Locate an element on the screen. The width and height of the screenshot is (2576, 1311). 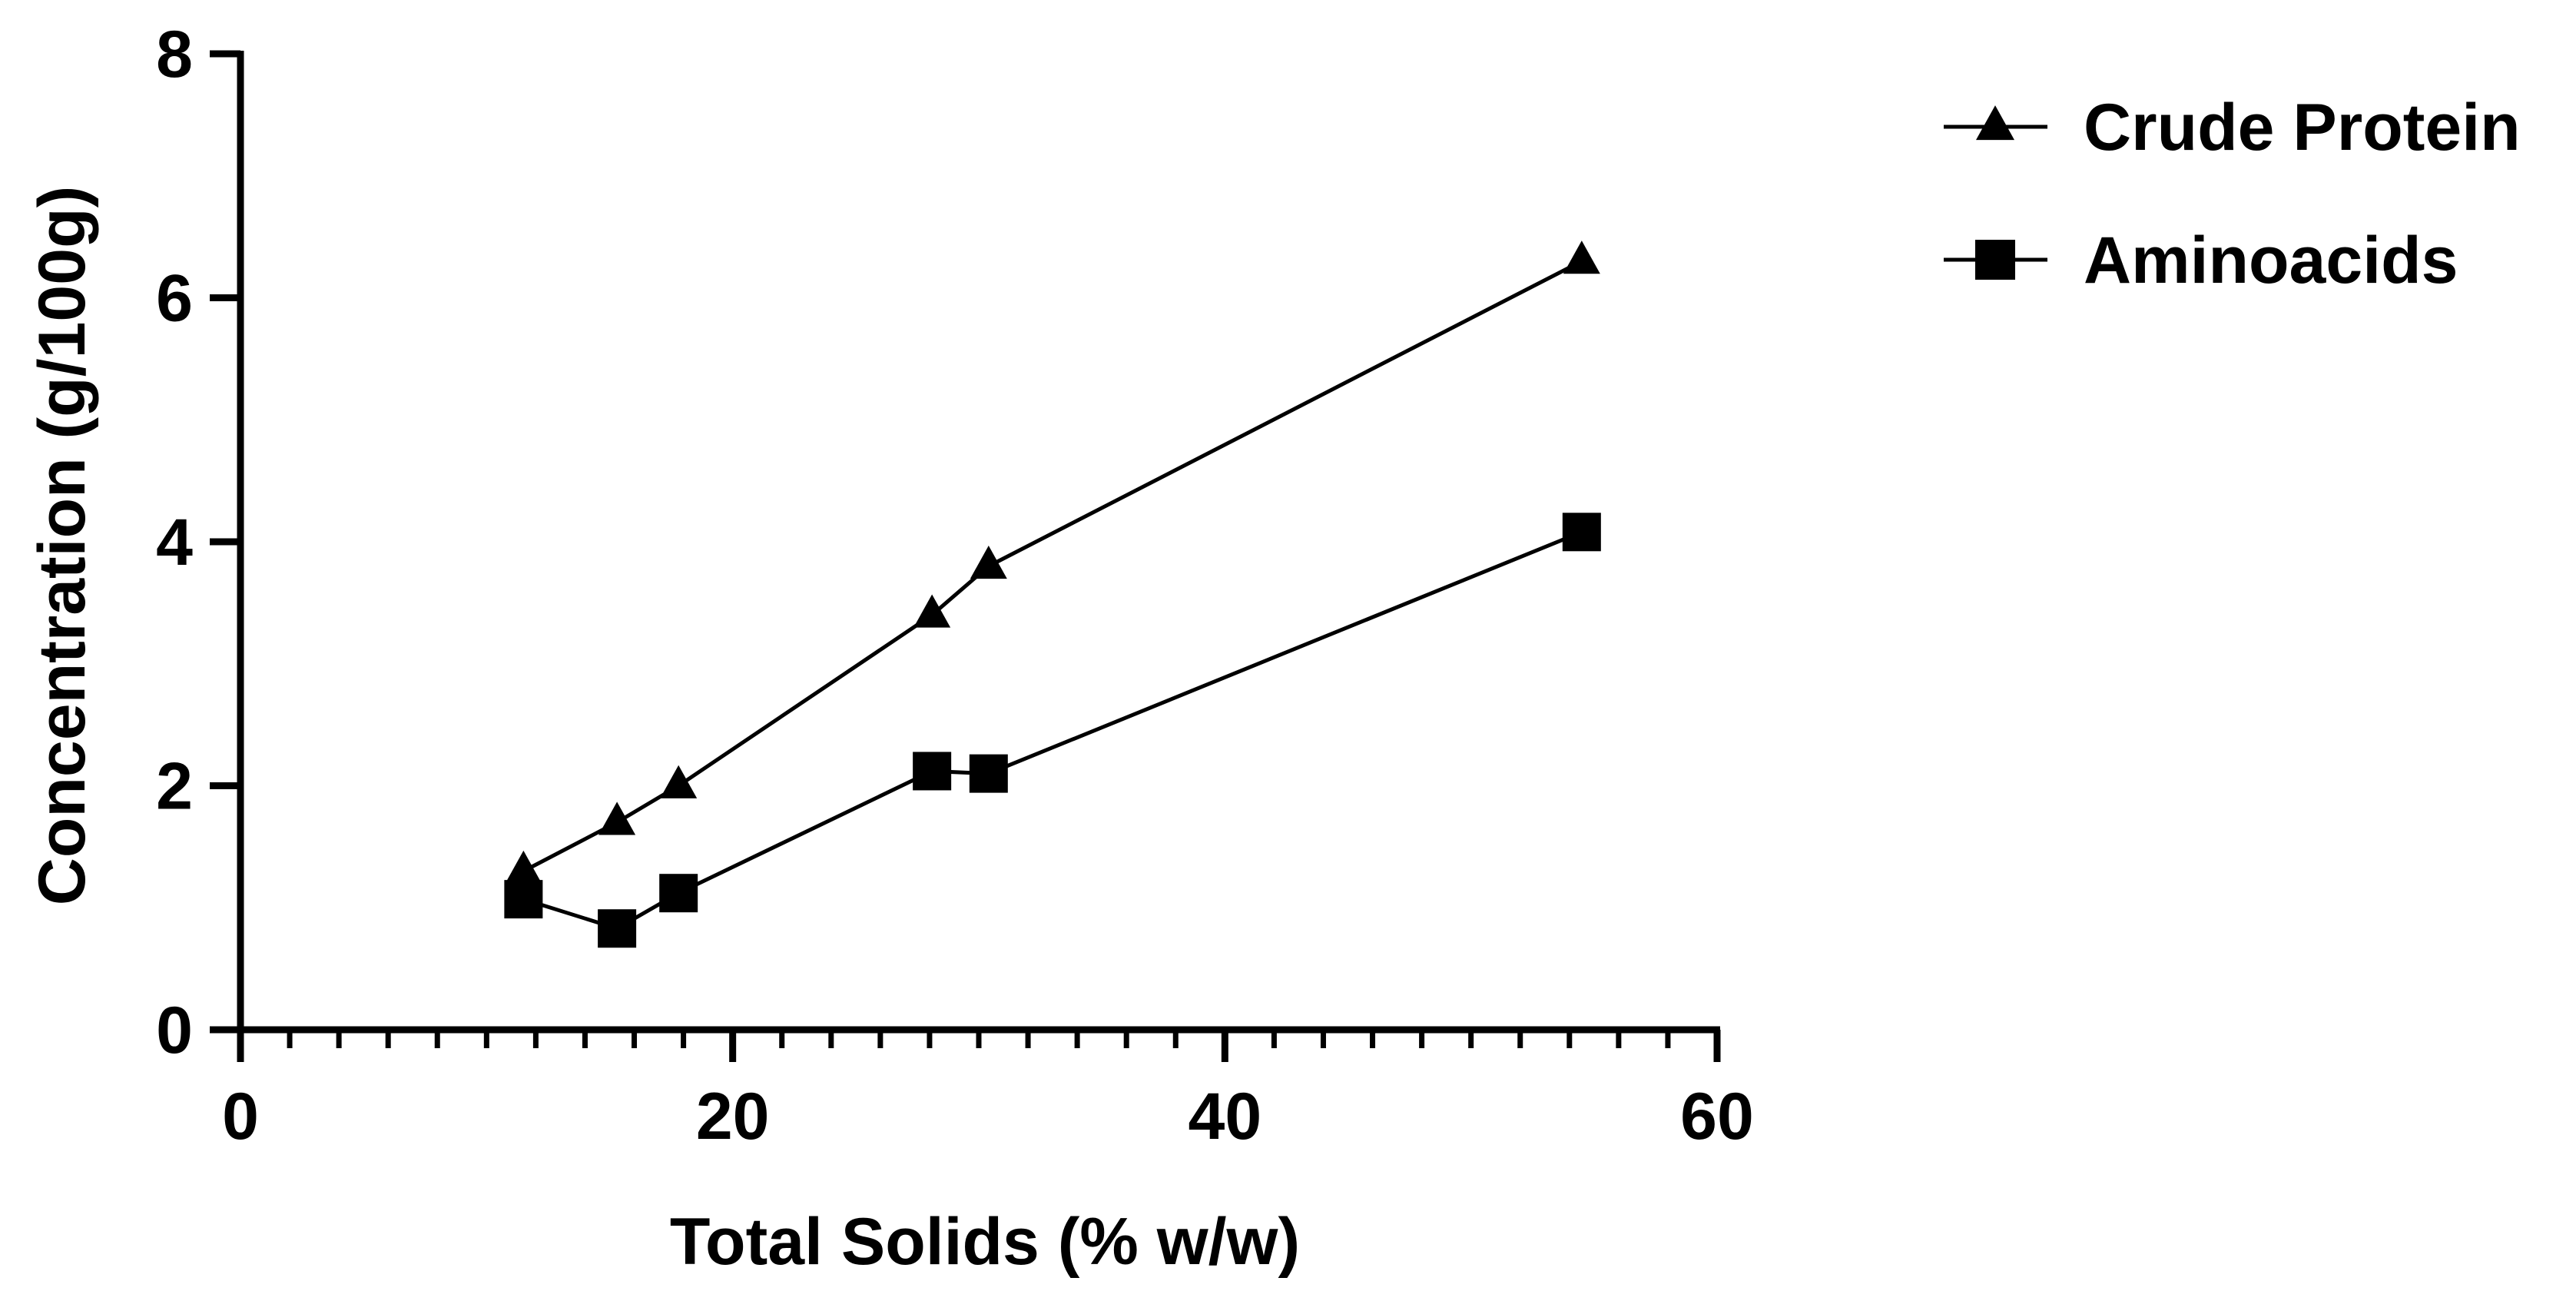
y-axis-ticks: 0 2 4 6 8 is located at coordinates (198, 542).